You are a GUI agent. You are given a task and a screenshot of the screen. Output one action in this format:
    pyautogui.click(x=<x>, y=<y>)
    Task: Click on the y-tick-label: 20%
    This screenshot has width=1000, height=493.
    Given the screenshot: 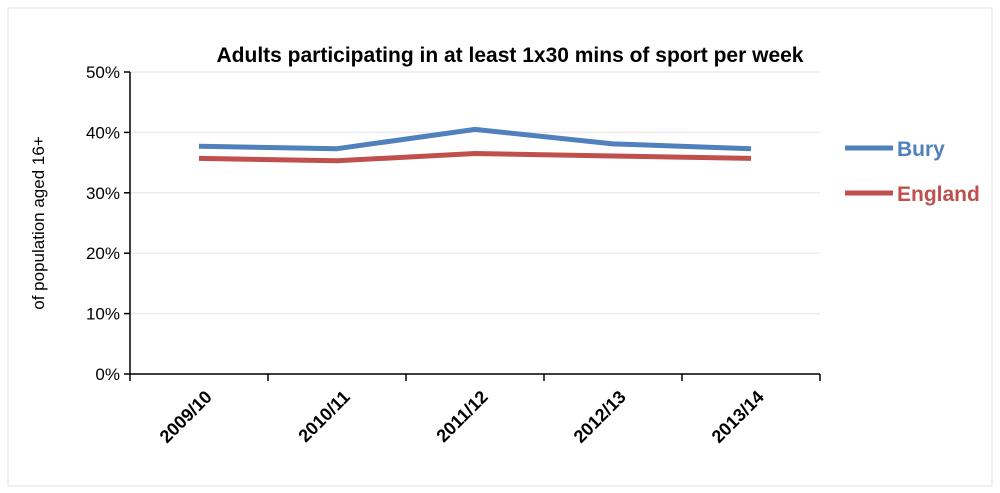 What is the action you would take?
    pyautogui.click(x=103, y=253)
    